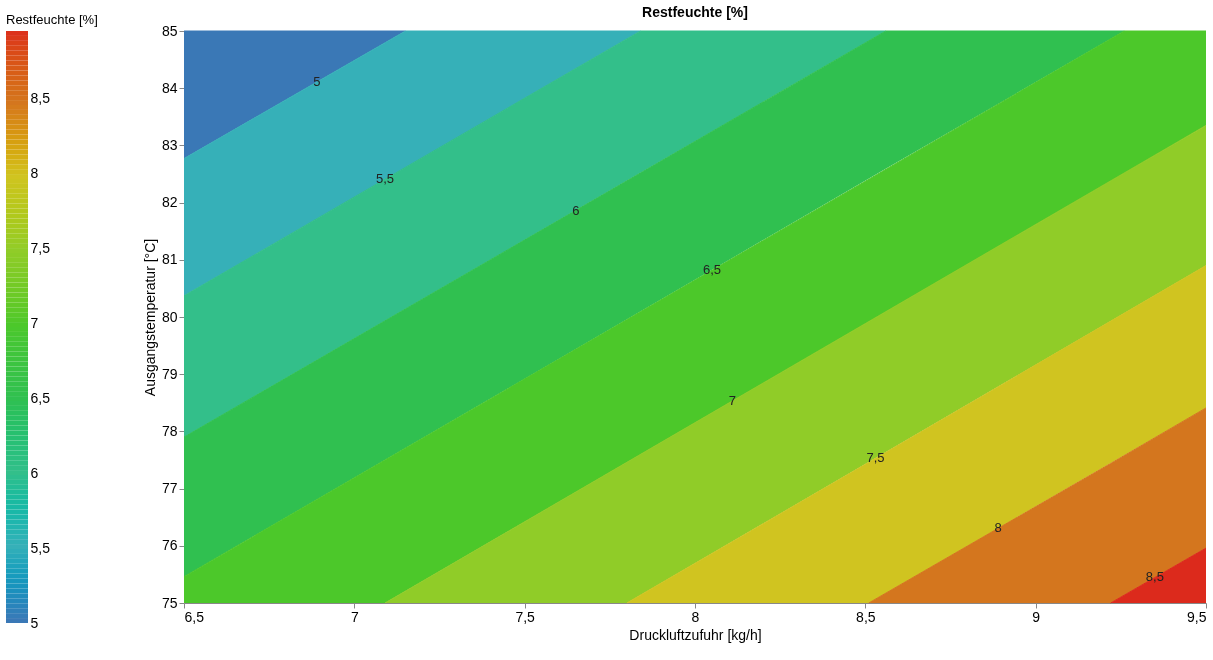  I want to click on color-bar-title: Restfeuchte [%], so click(52, 19).